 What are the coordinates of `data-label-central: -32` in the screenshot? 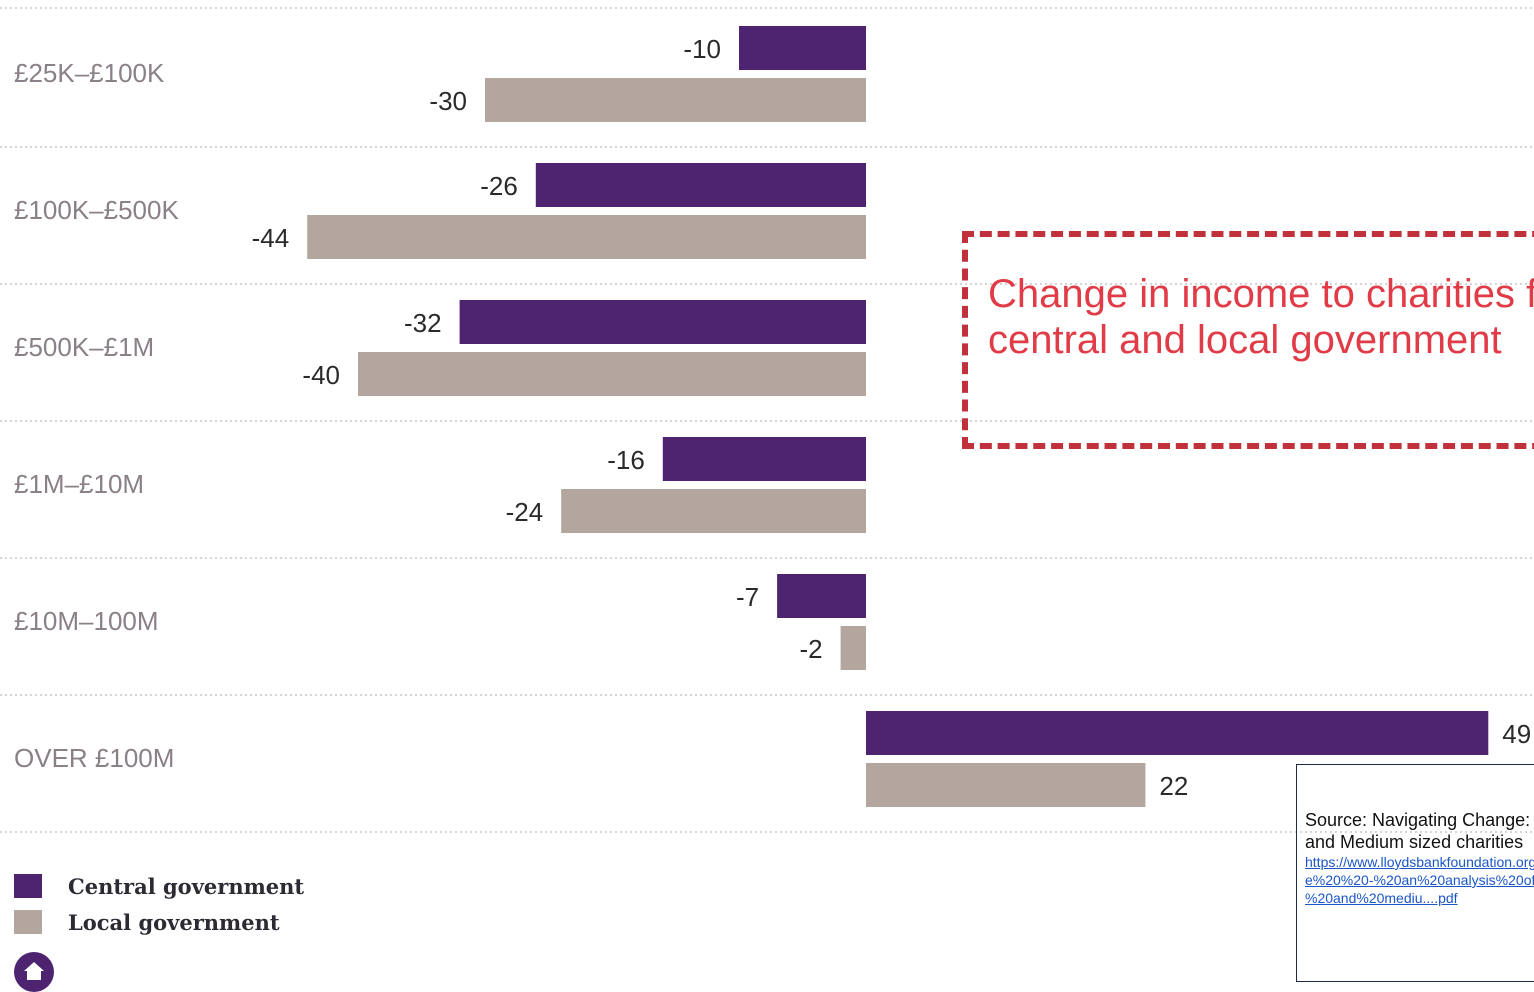 It's located at (423, 323).